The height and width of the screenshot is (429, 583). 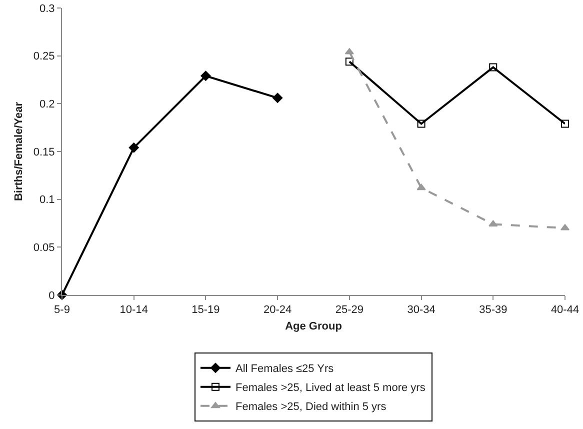 What do you see at coordinates (44, 248) in the screenshot?
I see `y-tick-label: 0.05` at bounding box center [44, 248].